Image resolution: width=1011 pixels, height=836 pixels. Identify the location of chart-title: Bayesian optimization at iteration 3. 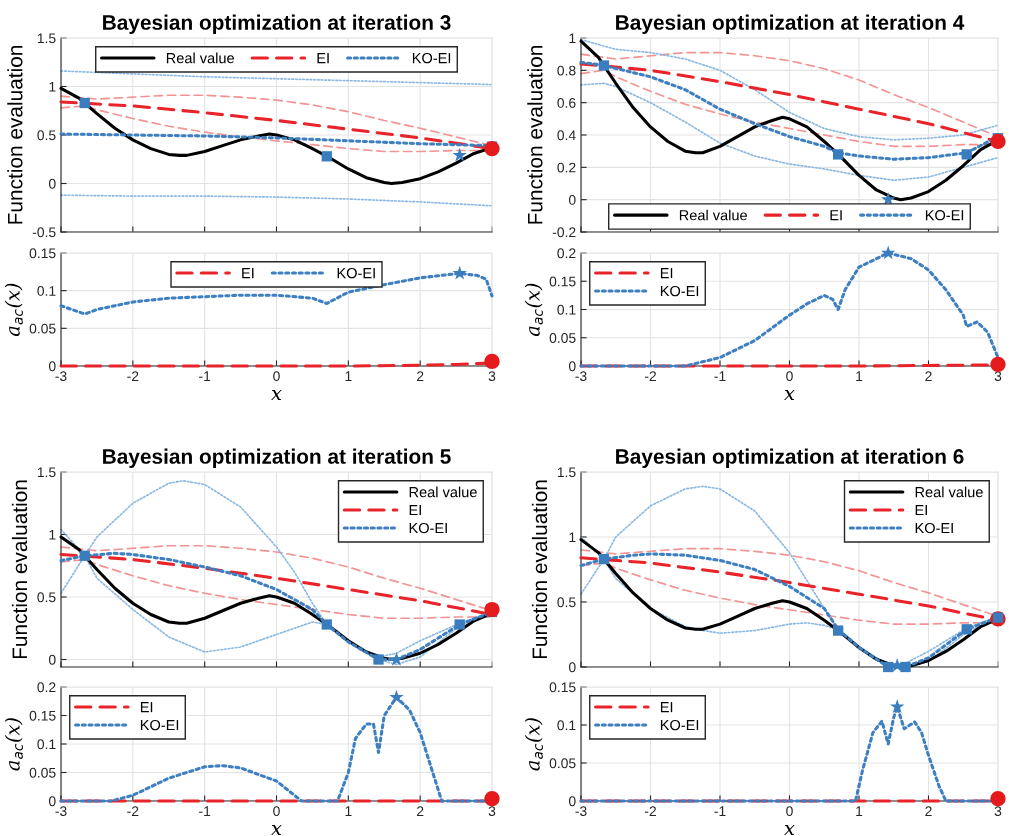
(277, 24).